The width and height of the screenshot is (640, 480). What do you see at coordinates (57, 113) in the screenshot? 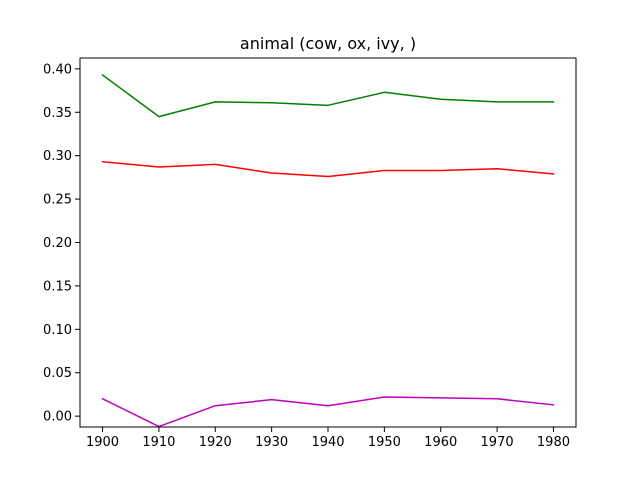
I see `y-tick-label: 0.35` at bounding box center [57, 113].